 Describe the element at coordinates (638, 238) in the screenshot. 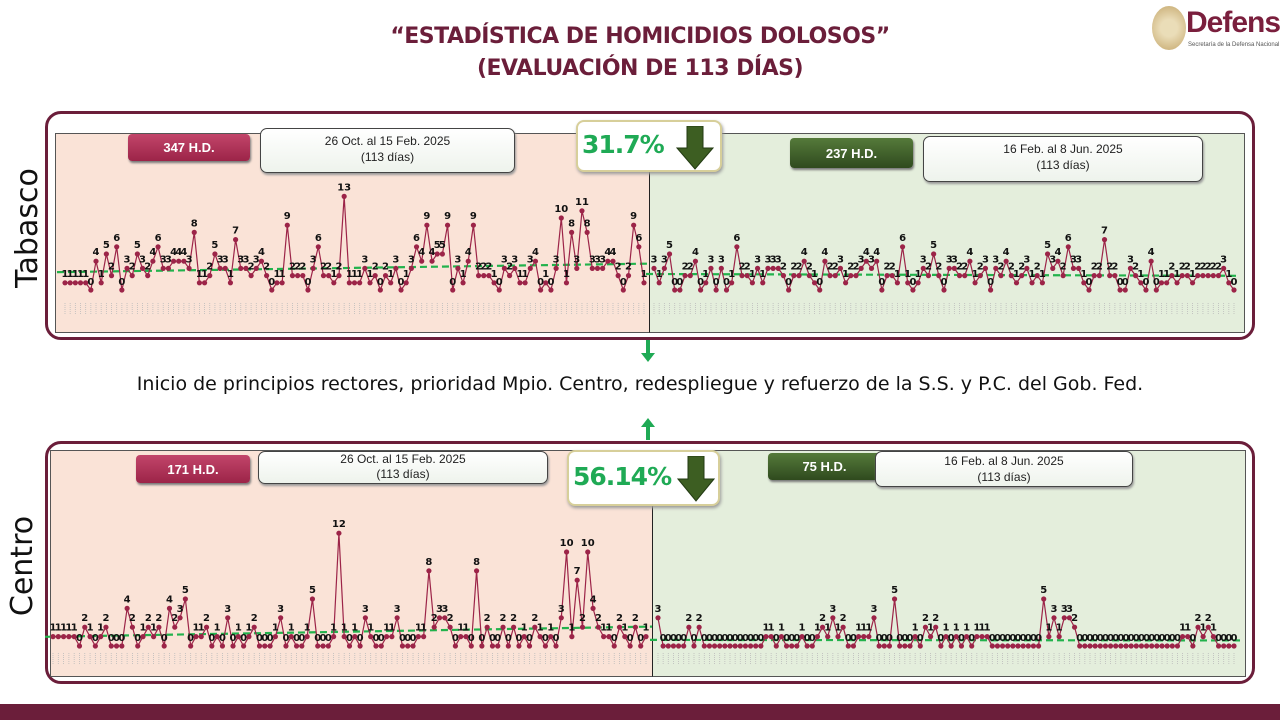

I see `data-label: 6` at that location.